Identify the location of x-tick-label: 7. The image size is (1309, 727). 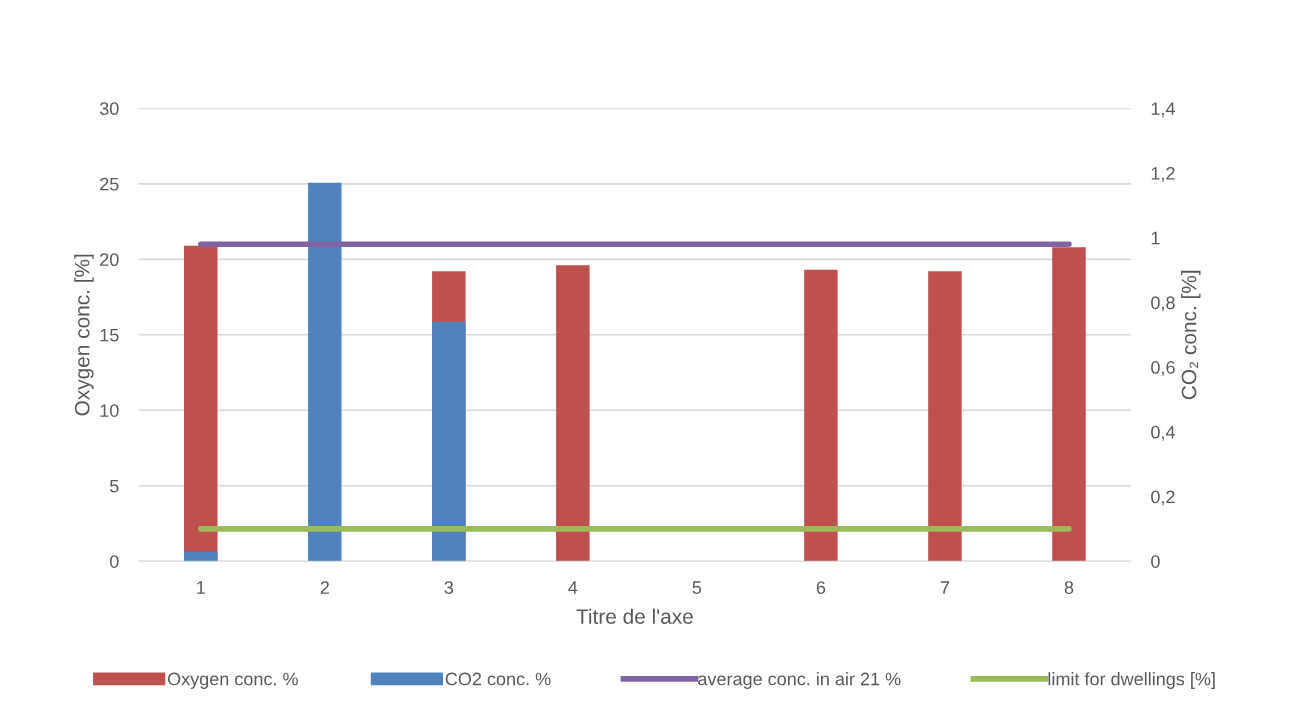
(945, 587).